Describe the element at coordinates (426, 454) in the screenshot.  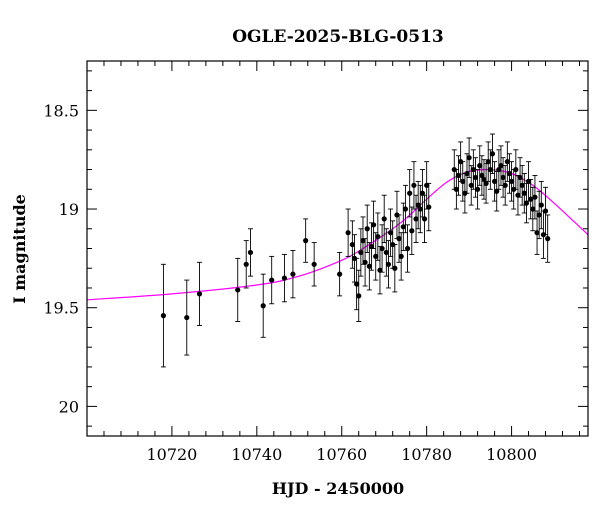
I see `x-tick-label: 10780` at that location.